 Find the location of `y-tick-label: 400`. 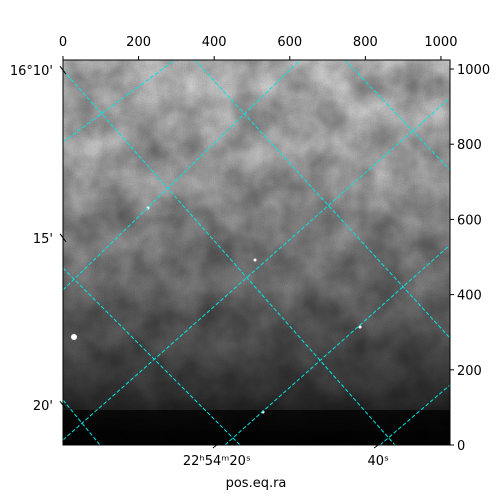

y-tick-label: 400 is located at coordinates (469, 296).